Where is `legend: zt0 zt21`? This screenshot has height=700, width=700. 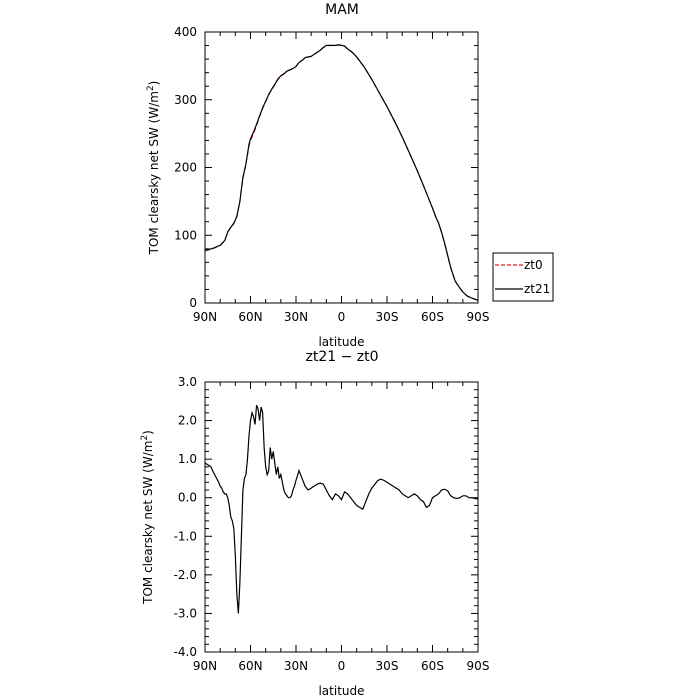
legend: zt0 zt21 is located at coordinates (523, 277).